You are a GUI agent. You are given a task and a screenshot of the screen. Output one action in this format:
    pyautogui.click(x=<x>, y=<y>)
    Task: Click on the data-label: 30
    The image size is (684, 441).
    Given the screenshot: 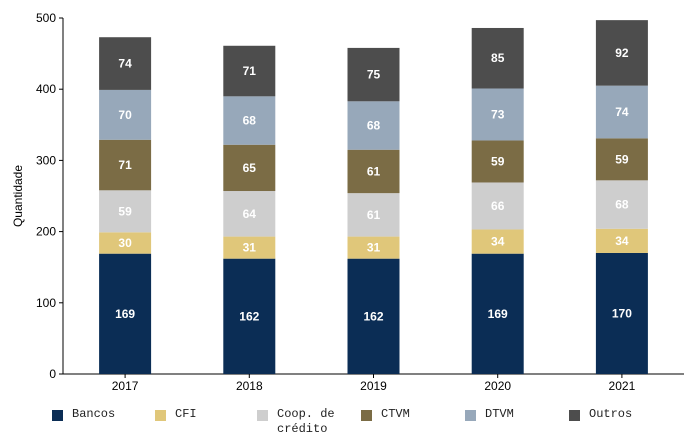 What is the action you would take?
    pyautogui.click(x=125, y=243)
    